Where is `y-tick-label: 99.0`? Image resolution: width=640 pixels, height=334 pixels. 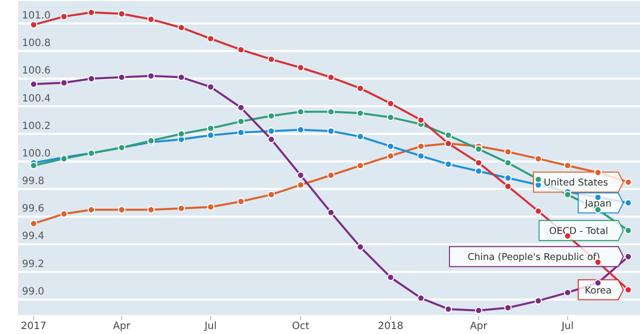 y-tick-label: 99.0 is located at coordinates (33, 292).